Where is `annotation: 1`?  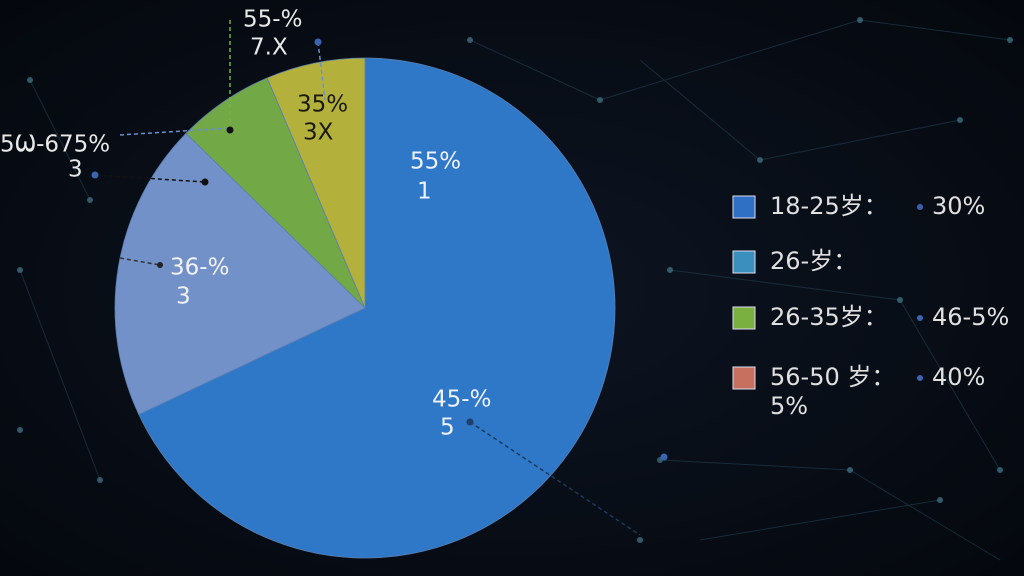 annotation: 1 is located at coordinates (424, 192).